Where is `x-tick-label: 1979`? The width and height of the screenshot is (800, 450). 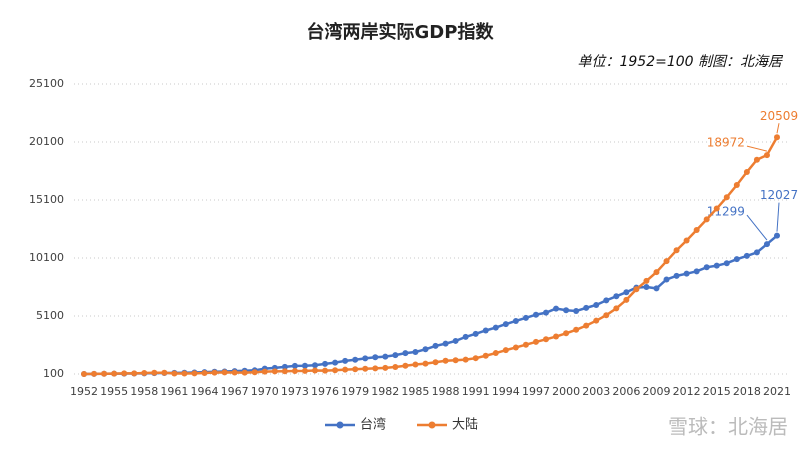 x-tick-label: 1979 is located at coordinates (355, 391).